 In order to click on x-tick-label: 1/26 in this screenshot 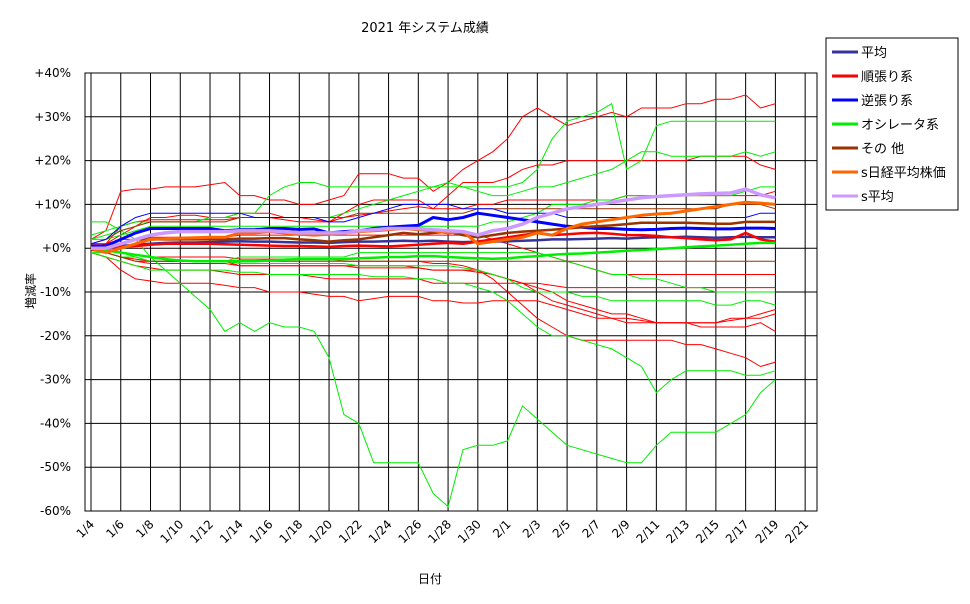, I will do `click(409, 531)`.